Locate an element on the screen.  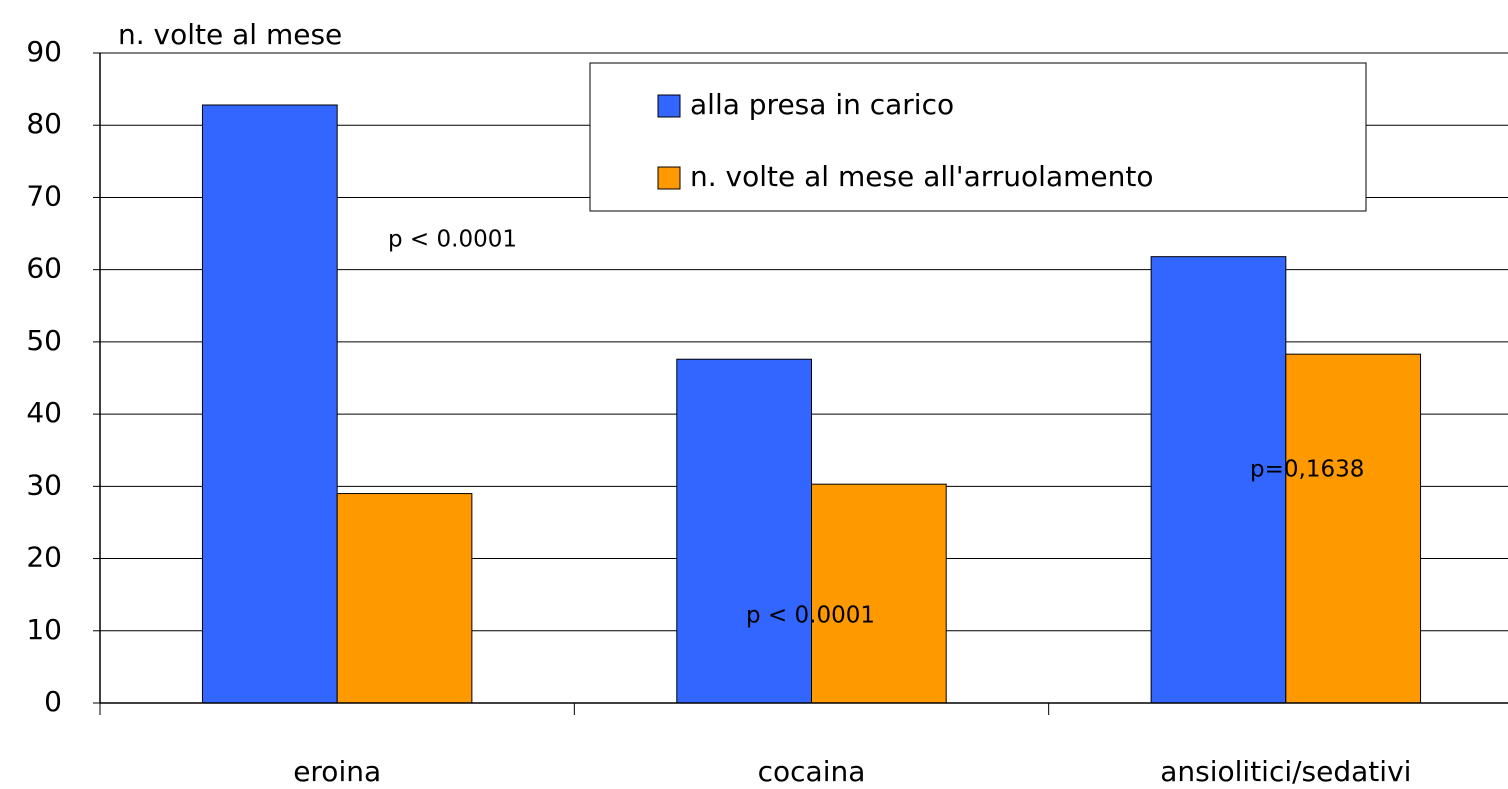
legend-label: n. volte al mese all'arruolamento is located at coordinates (921, 176).